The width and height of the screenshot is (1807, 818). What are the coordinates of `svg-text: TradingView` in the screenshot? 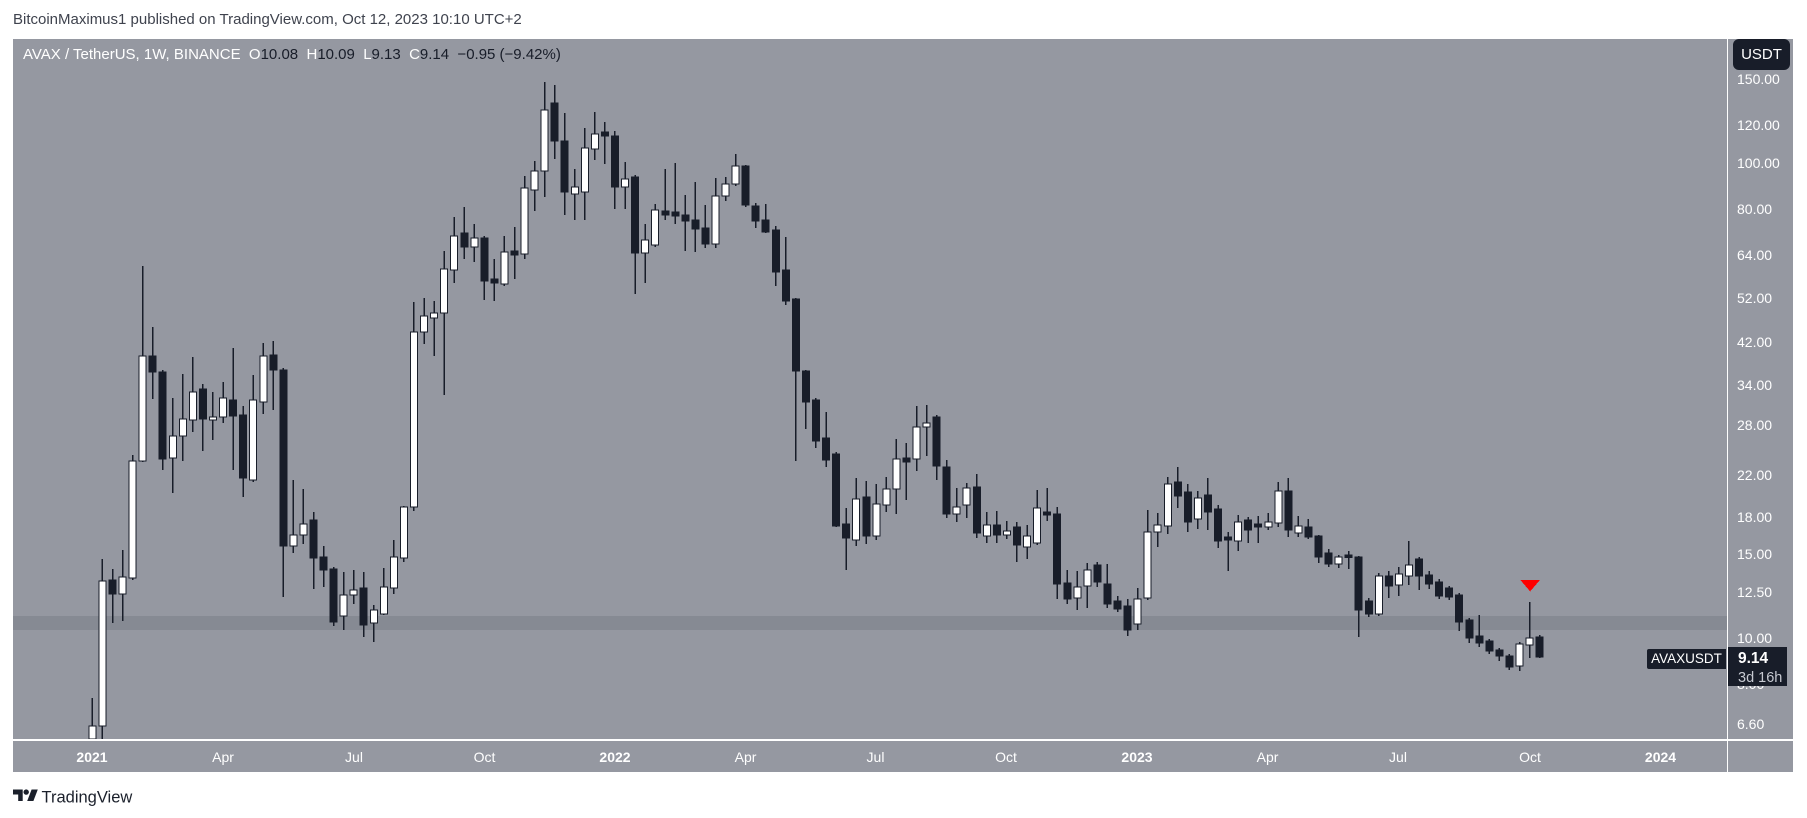 It's located at (87, 798).